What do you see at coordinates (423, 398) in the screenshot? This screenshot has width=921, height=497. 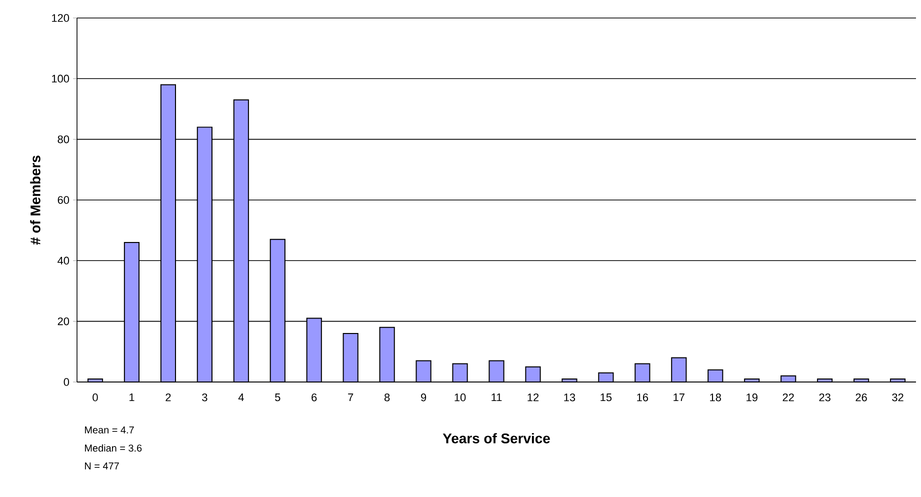 I see `x-tick-label: 9` at bounding box center [423, 398].